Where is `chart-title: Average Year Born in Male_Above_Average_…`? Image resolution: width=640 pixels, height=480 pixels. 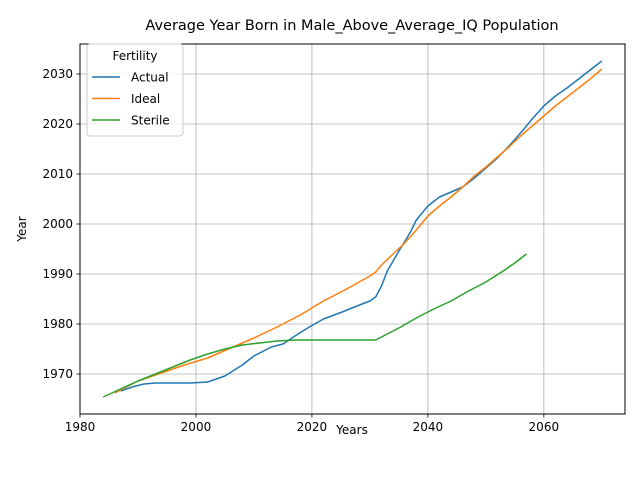 chart-title: Average Year Born in Male_Above_Average_… is located at coordinates (351, 26).